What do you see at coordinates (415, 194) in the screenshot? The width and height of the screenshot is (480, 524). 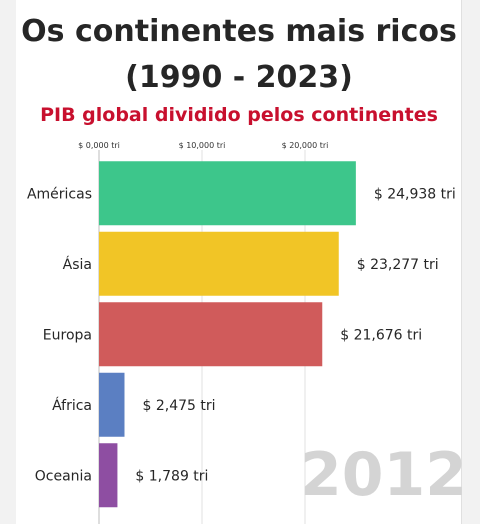 I see `value-label: $ 24,938 tri` at bounding box center [415, 194].